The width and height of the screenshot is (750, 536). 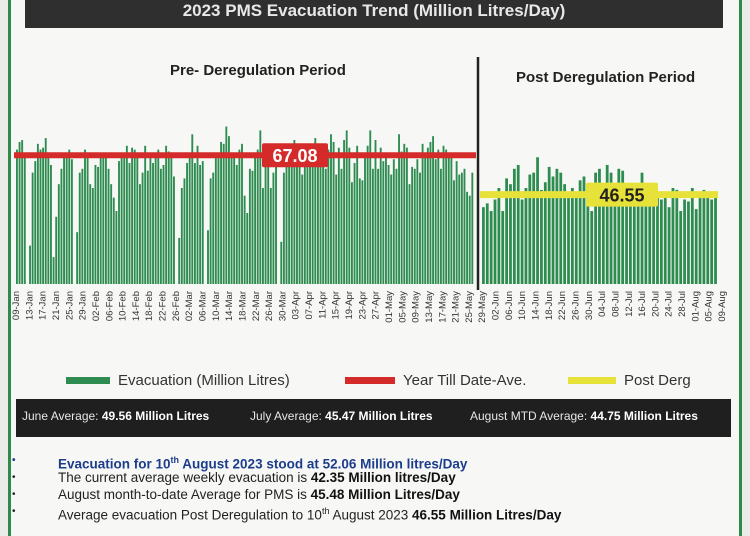 What do you see at coordinates (429, 307) in the screenshot?
I see `x-tick-label: 13-May` at bounding box center [429, 307].